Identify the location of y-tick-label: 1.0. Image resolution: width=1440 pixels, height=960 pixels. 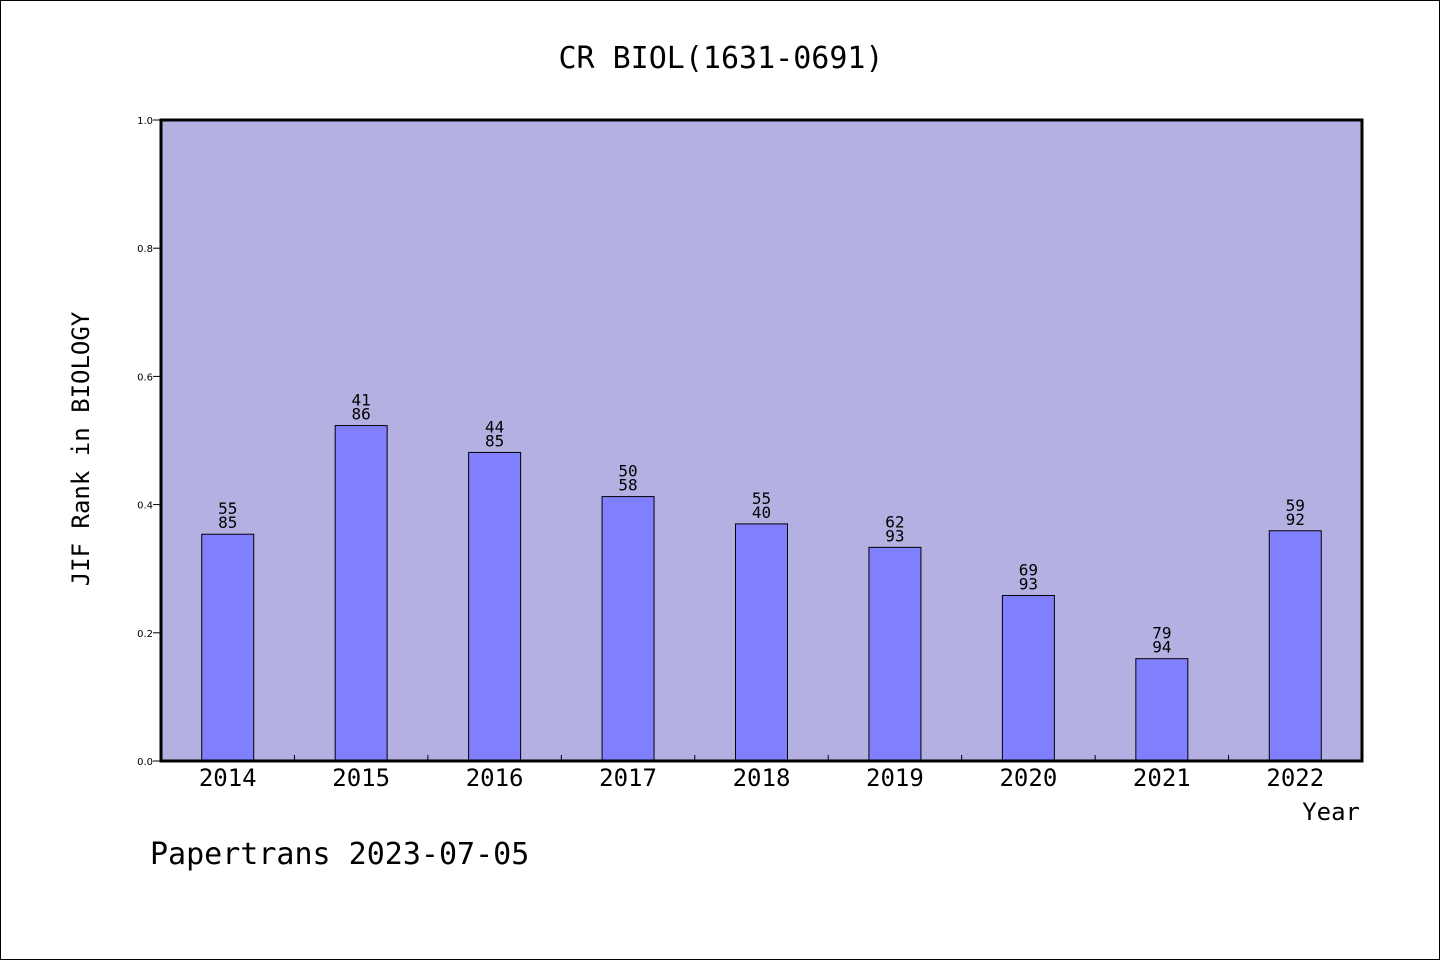
(145, 121).